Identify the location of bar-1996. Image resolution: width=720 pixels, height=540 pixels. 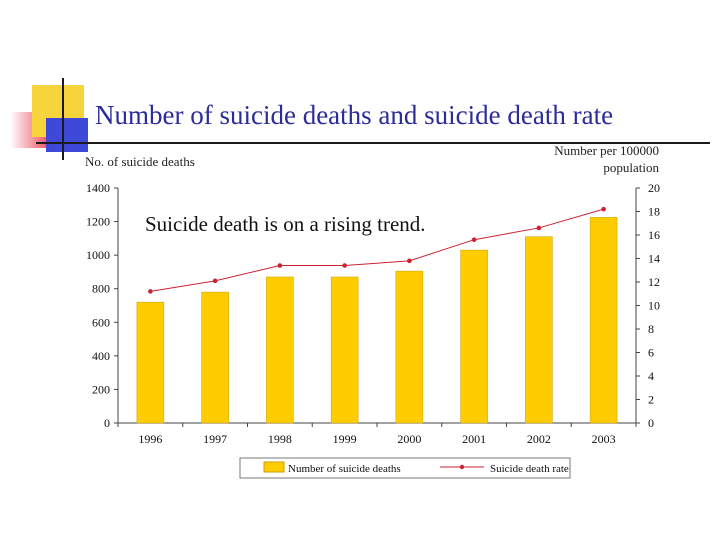
(150, 362).